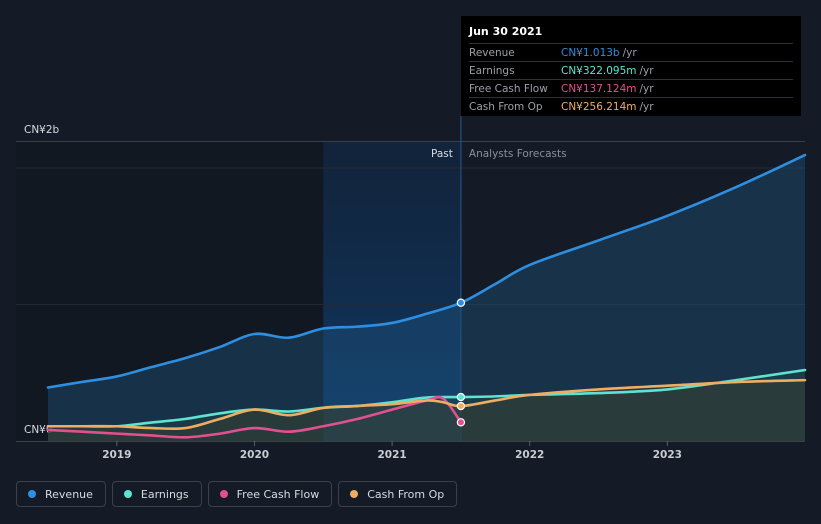 This screenshot has width=821, height=524. I want to click on tooltip-label: Earnings, so click(492, 70).